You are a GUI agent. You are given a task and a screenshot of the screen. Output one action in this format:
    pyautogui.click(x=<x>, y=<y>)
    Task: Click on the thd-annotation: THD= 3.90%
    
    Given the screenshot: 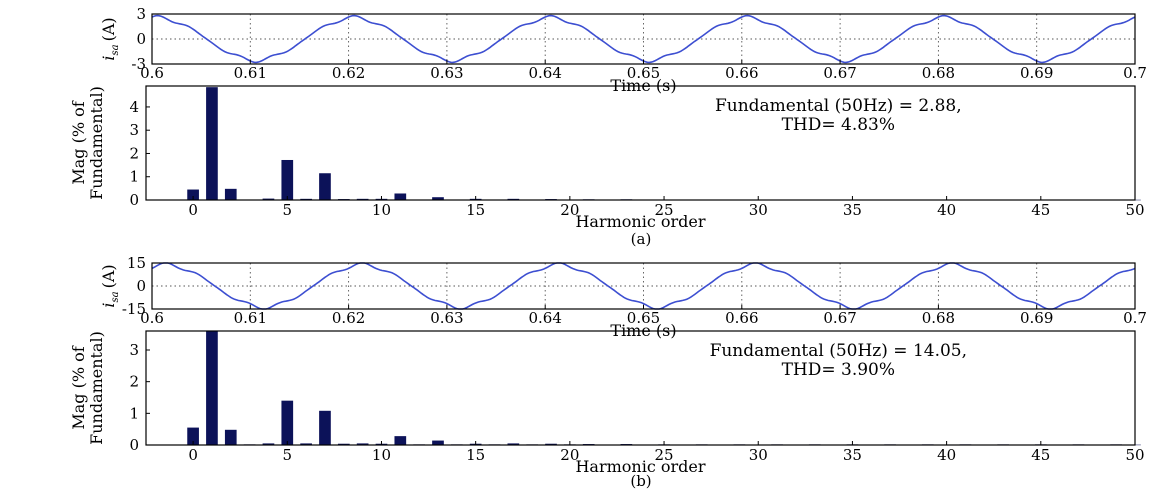 What is the action you would take?
    pyautogui.click(x=838, y=370)
    